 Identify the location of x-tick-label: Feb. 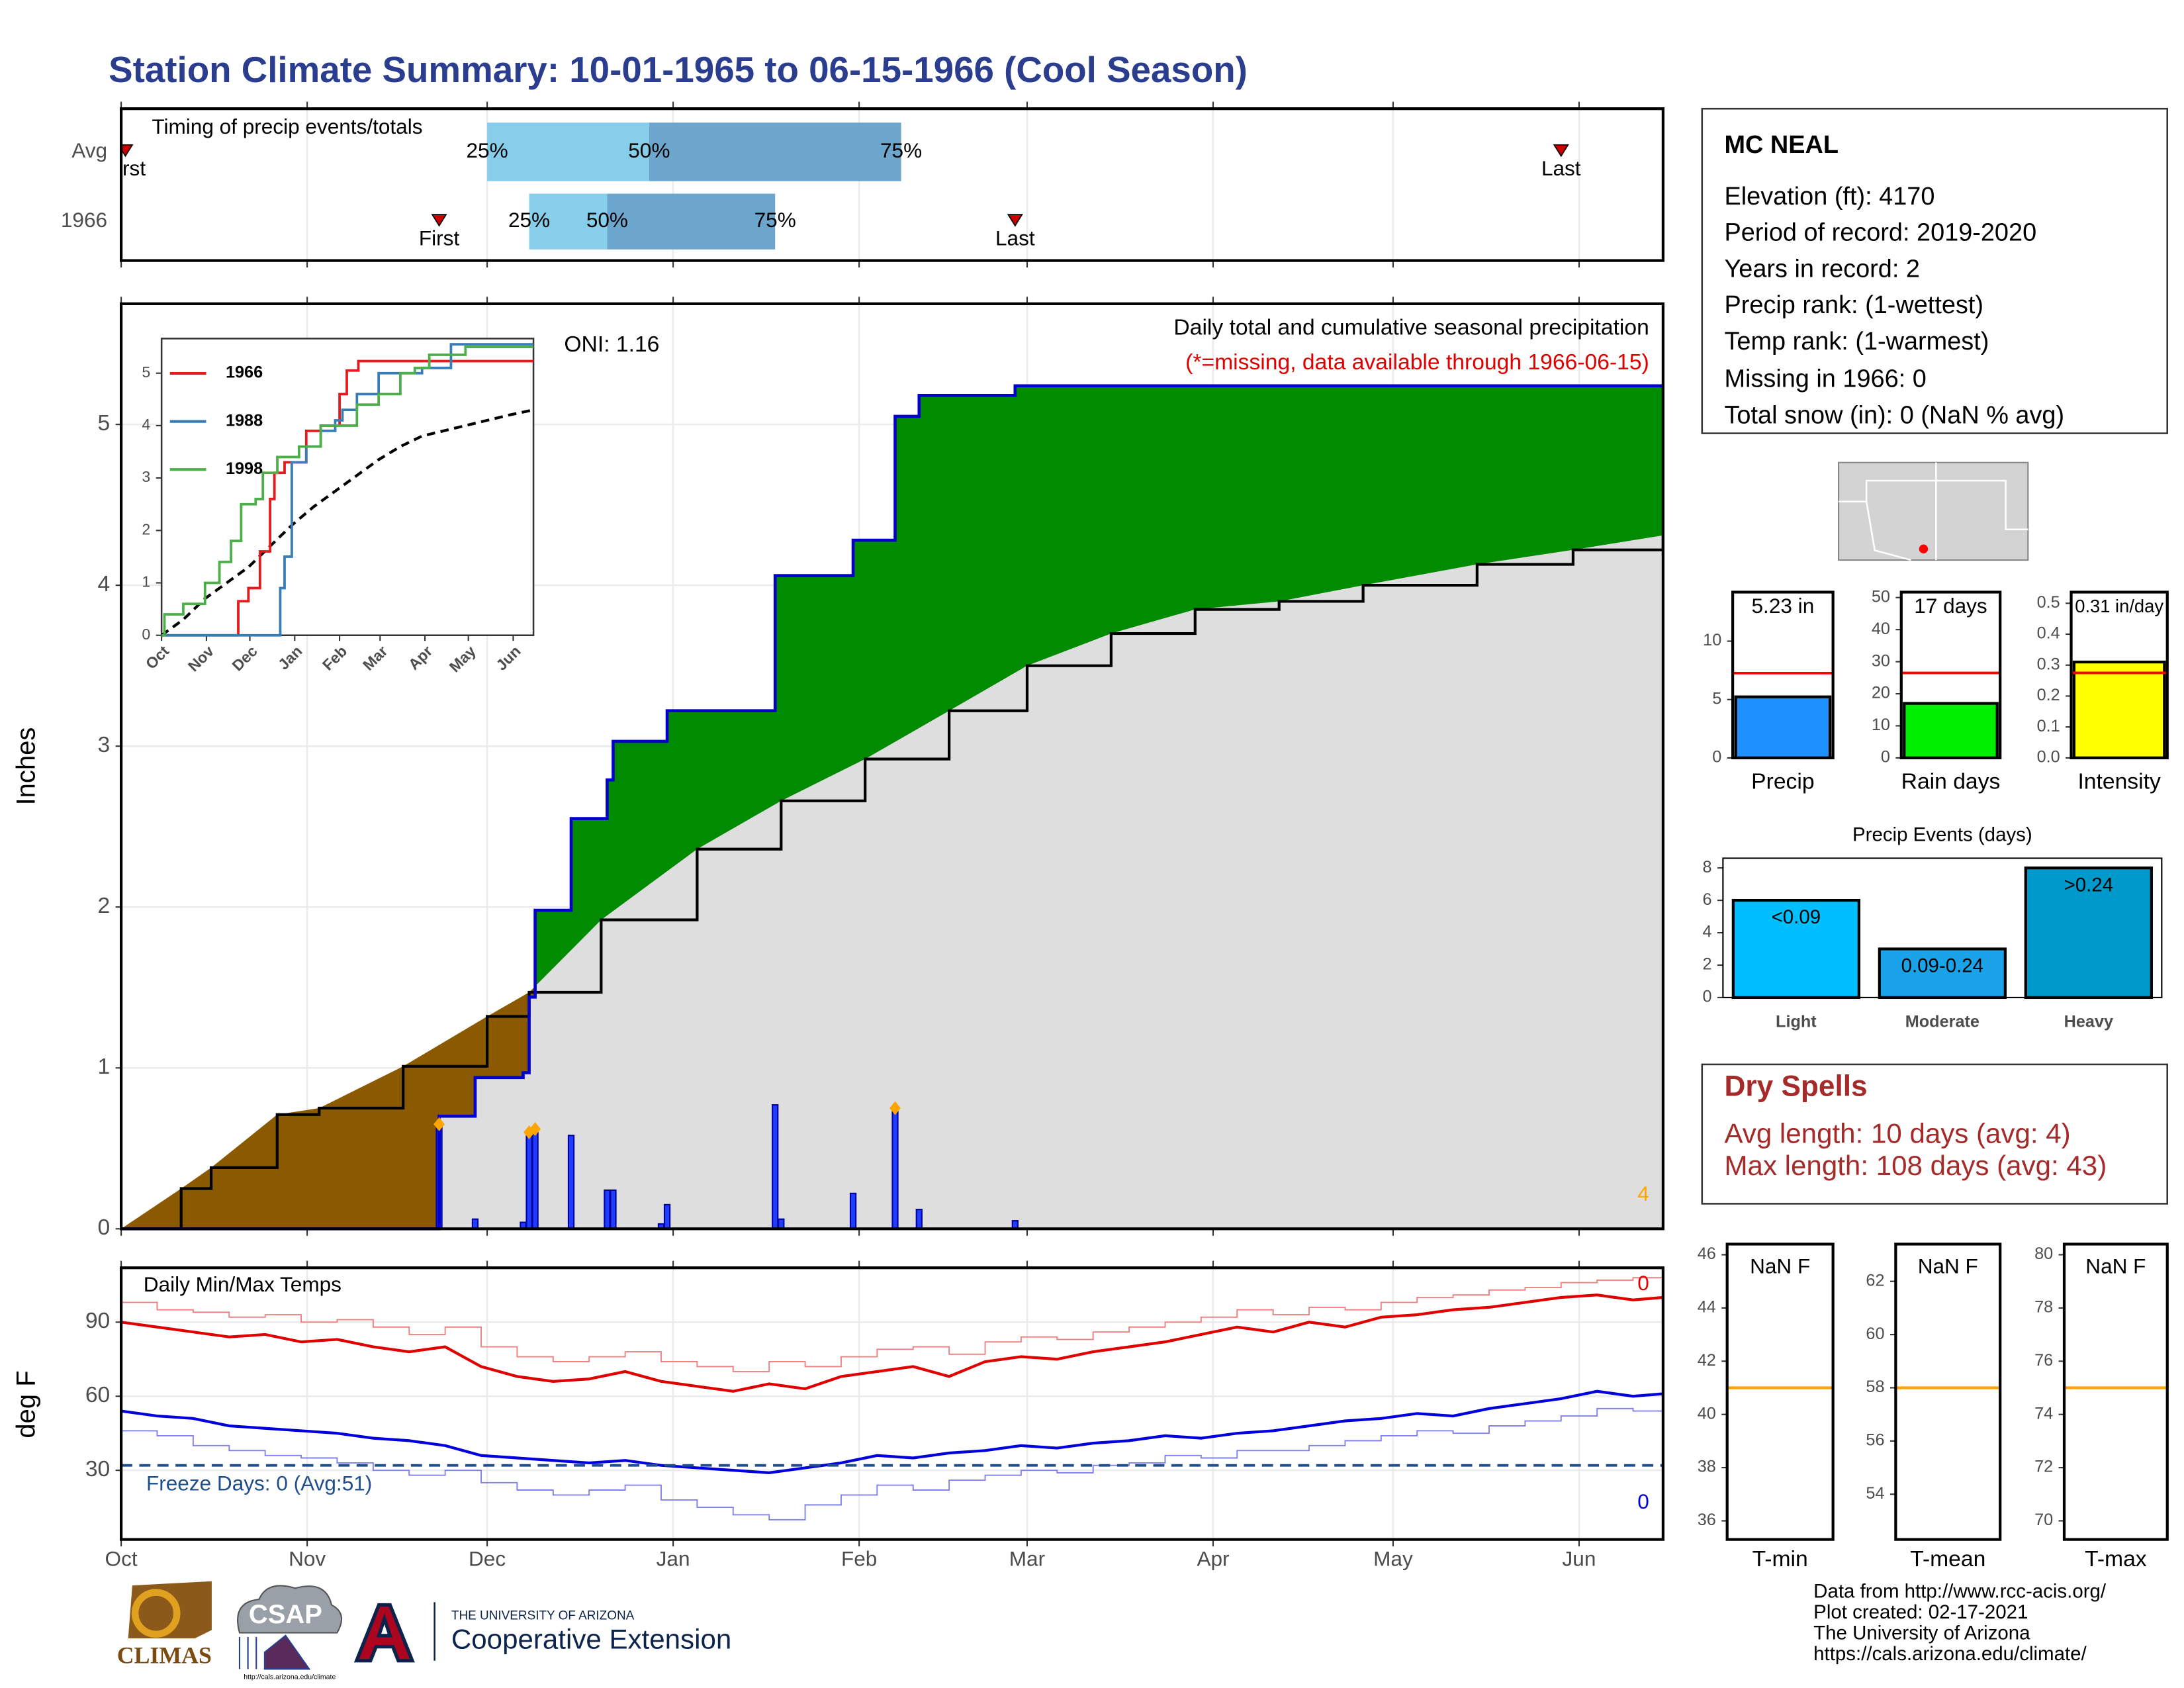
(859, 1559).